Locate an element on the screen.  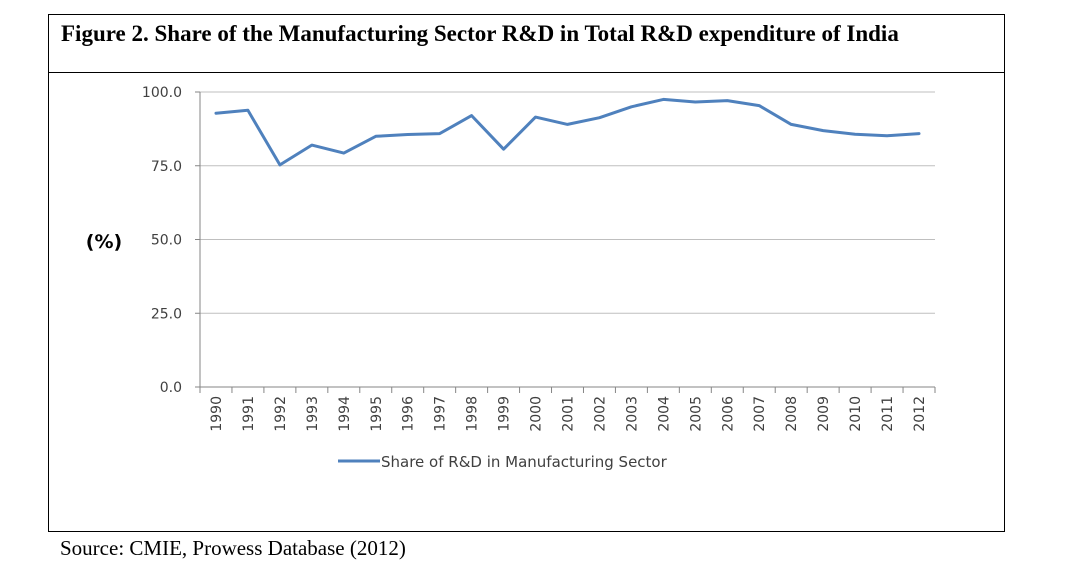
x-tick-label: 1993 is located at coordinates (313, 414).